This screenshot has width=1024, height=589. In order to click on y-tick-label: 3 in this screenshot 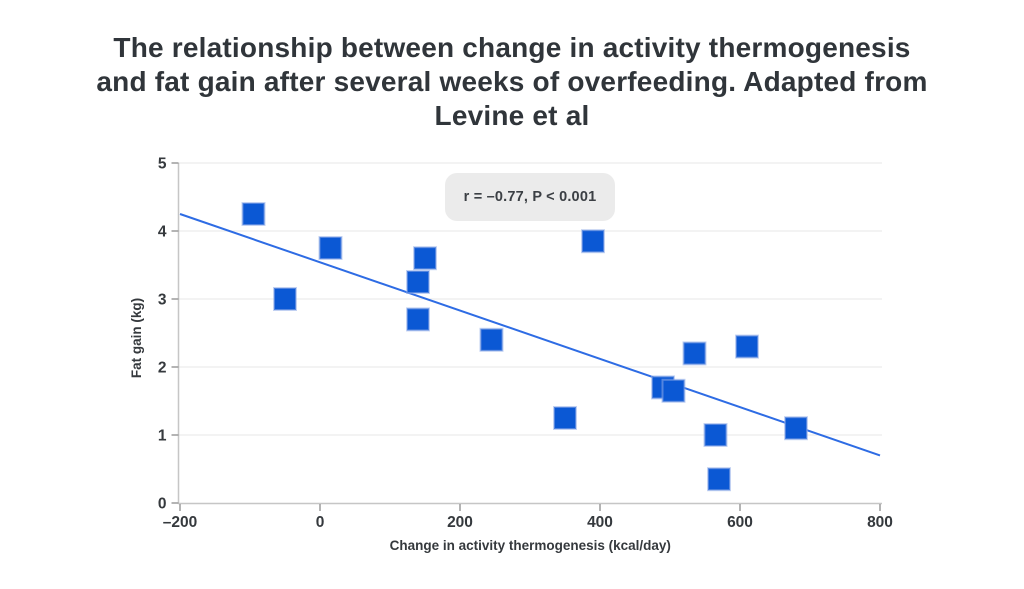, I will do `click(162, 300)`.